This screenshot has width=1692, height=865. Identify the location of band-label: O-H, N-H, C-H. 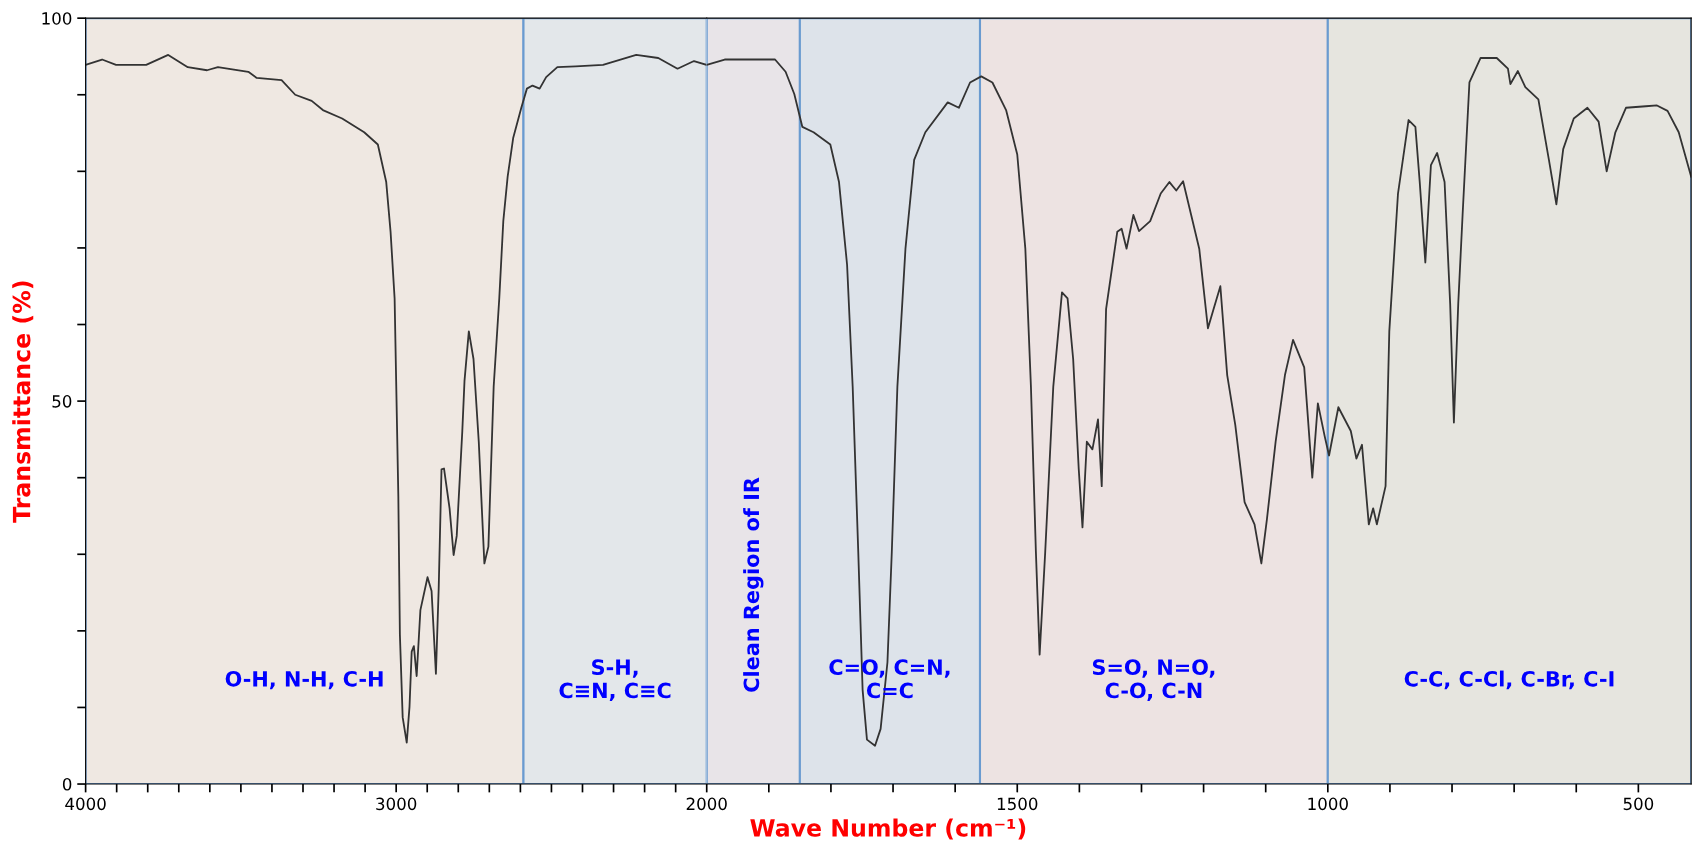
(304, 680).